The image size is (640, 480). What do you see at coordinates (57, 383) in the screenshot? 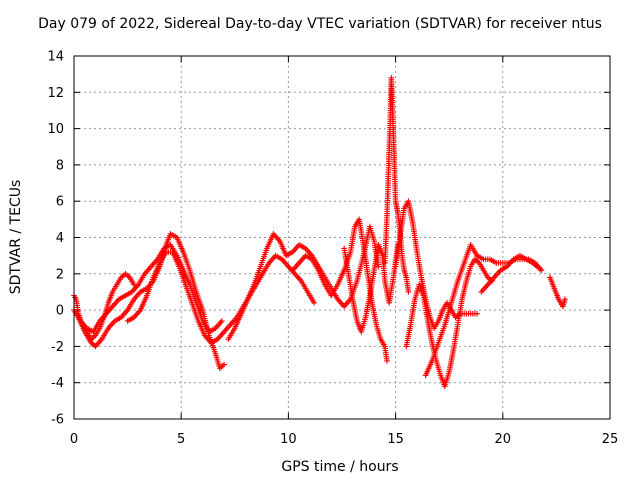
I see `y-tick-label: -4` at bounding box center [57, 383].